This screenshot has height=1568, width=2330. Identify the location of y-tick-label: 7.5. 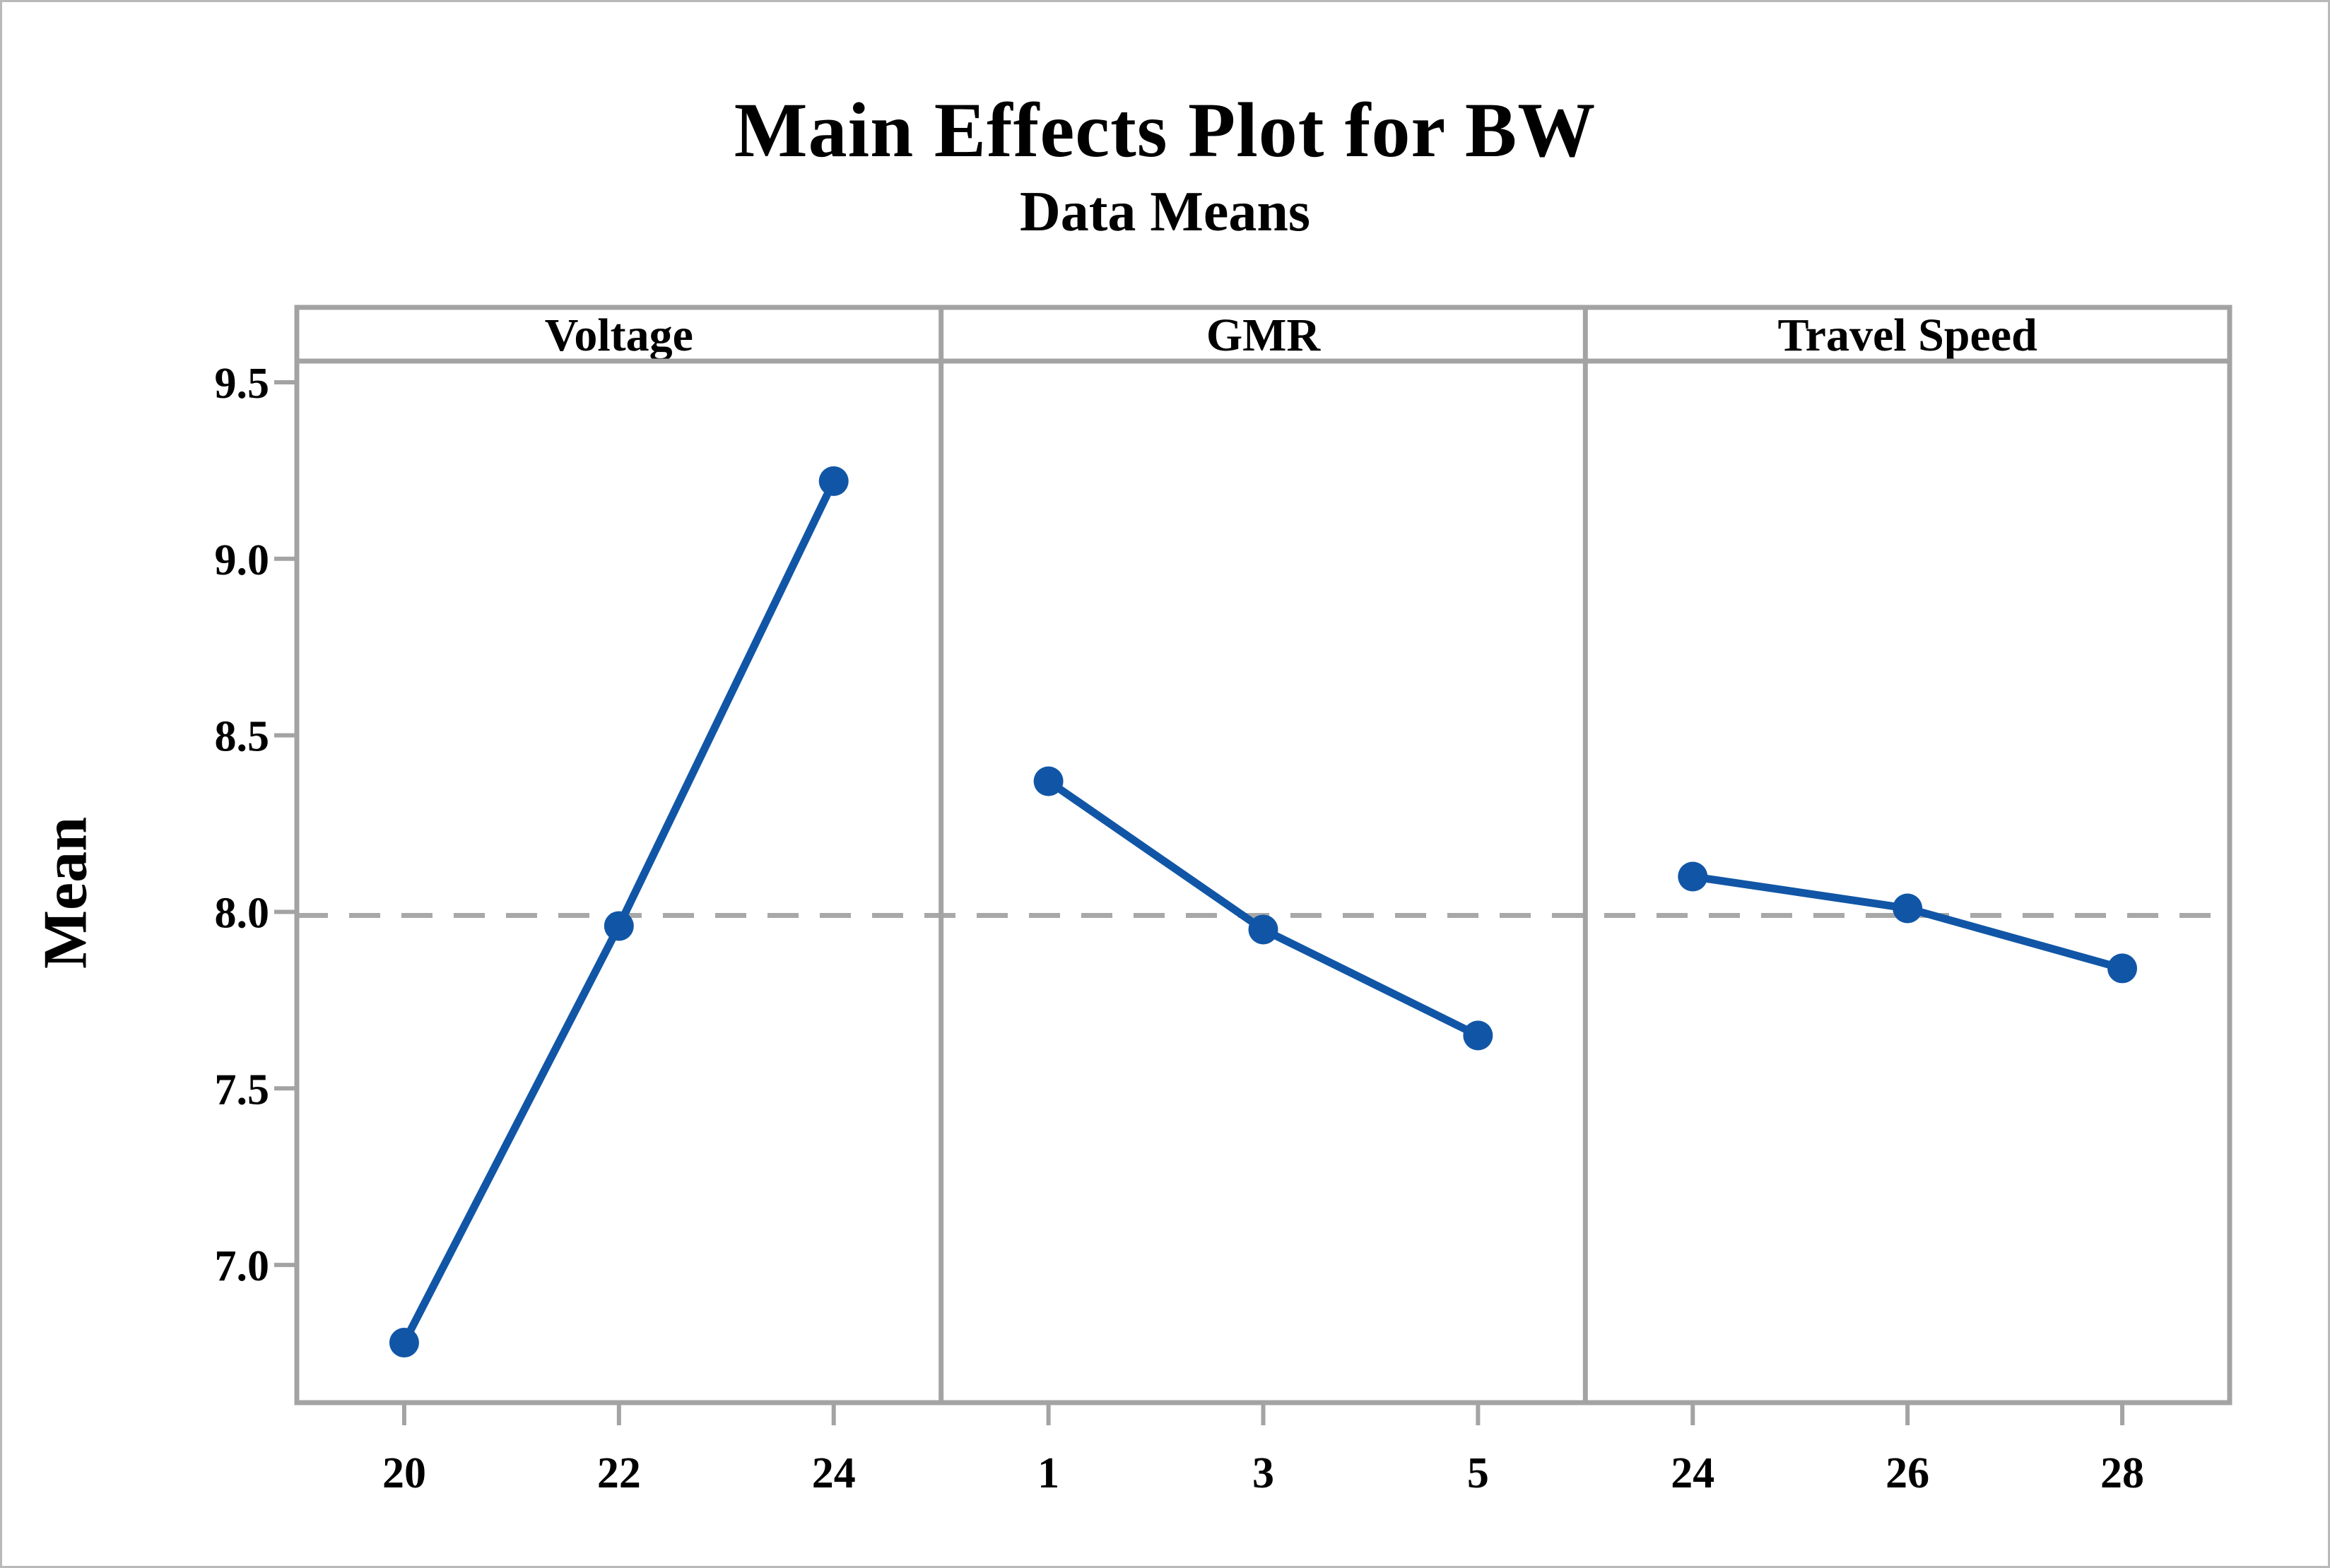
(243, 1090).